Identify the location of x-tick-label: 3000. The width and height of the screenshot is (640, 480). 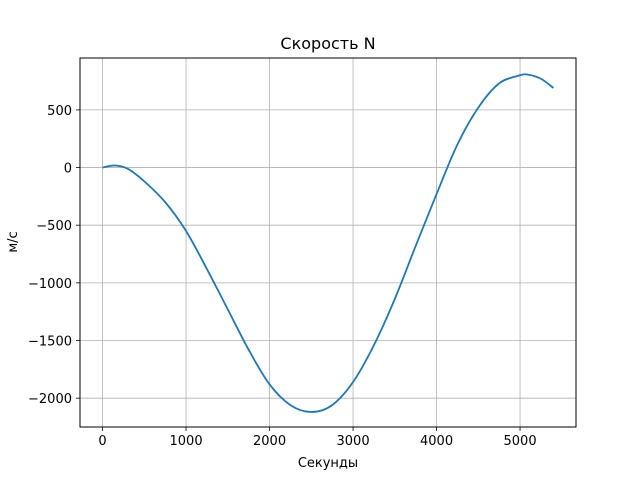
(353, 441).